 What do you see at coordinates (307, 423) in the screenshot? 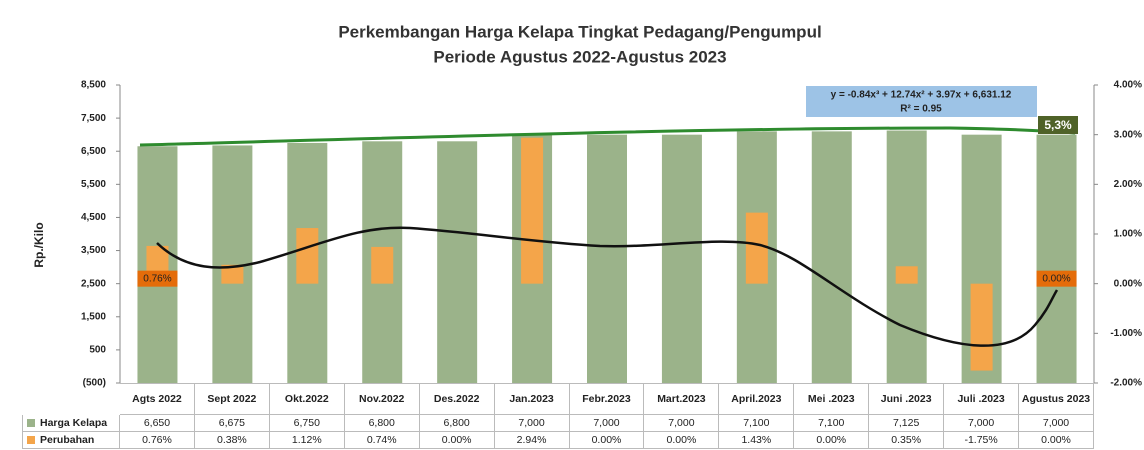
I see `table-value: 6,750` at bounding box center [307, 423].